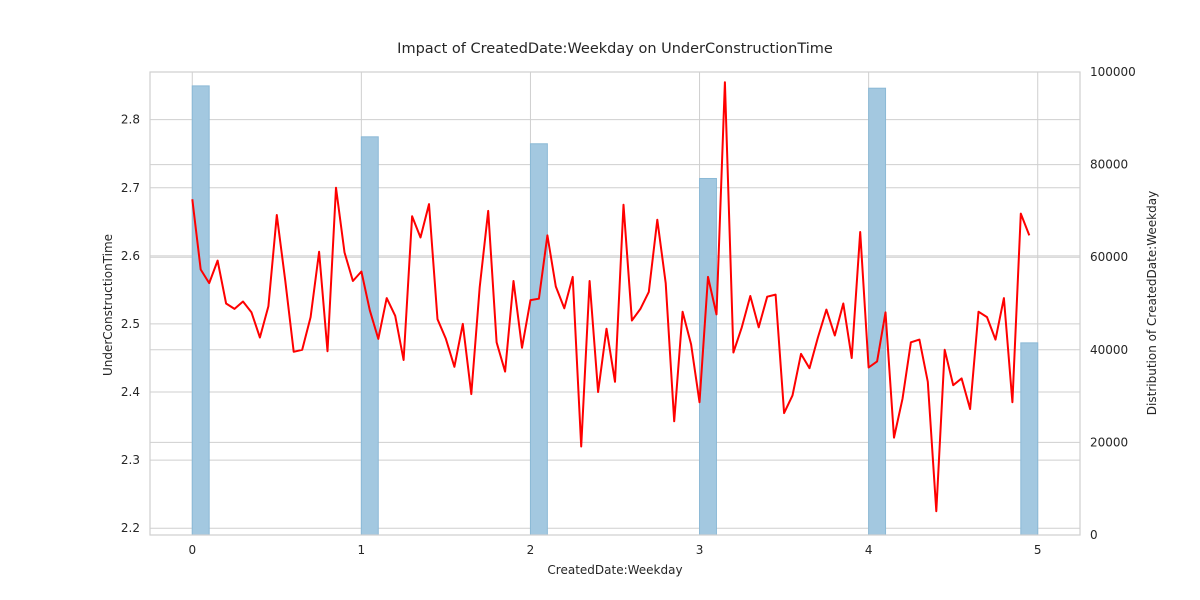 This screenshot has height=600, width=1200. Describe the element at coordinates (1109, 442) in the screenshot. I see `y2-tick-label: 20000` at that location.